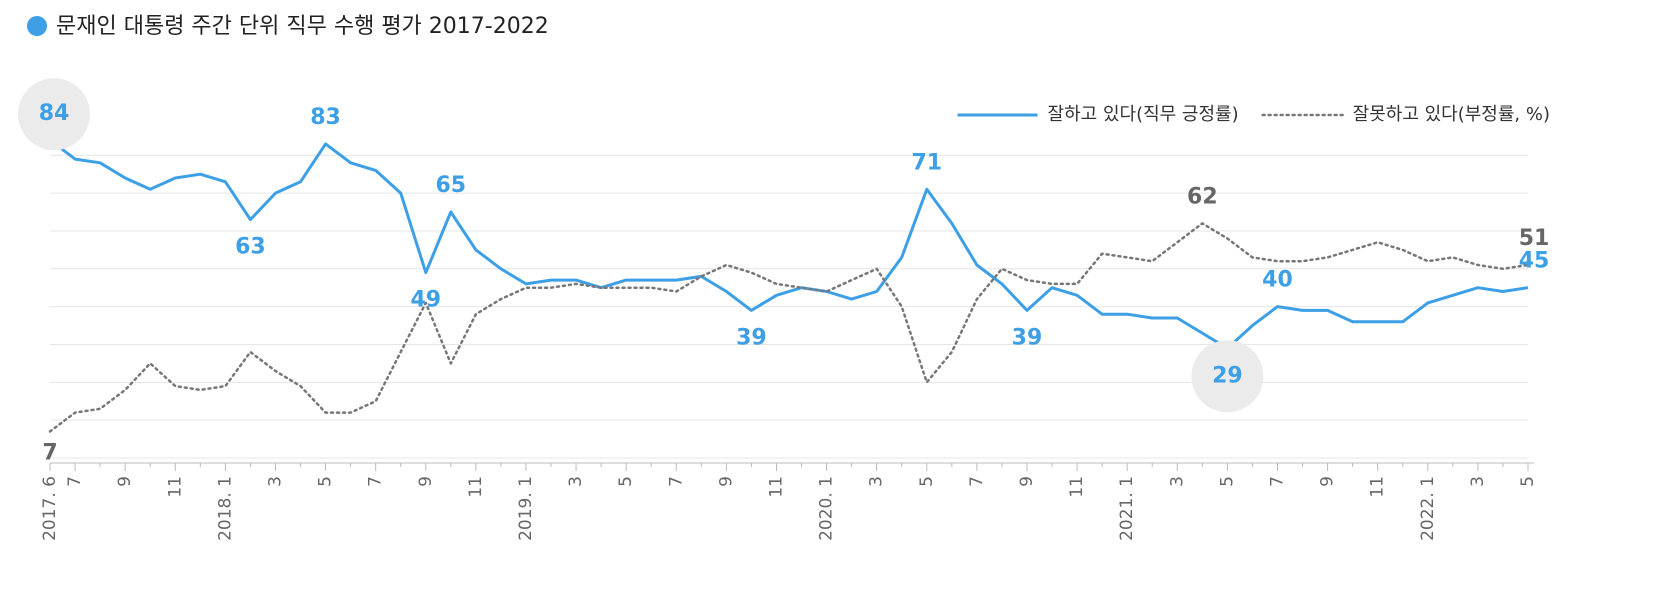  What do you see at coordinates (1428, 508) in the screenshot?
I see `x-tick-label: 2022. 1` at bounding box center [1428, 508].